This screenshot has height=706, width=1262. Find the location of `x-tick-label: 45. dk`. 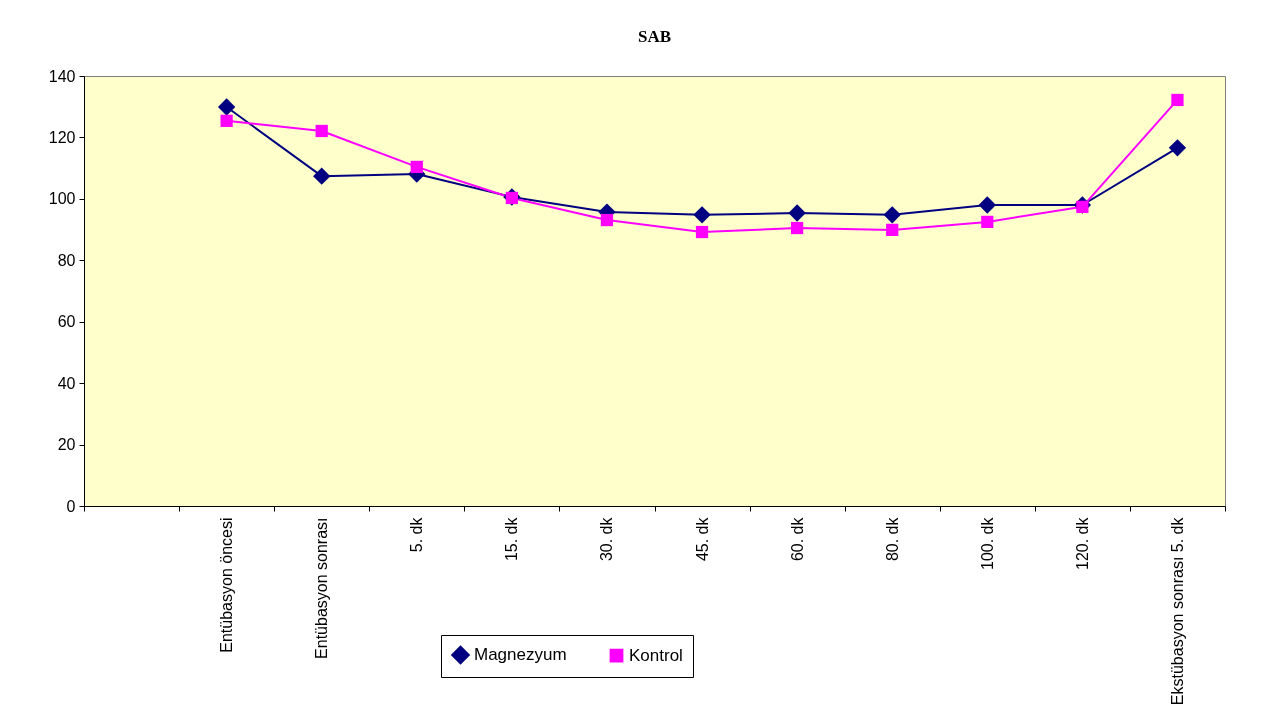

x-tick-label: 45. dk is located at coordinates (702, 539).